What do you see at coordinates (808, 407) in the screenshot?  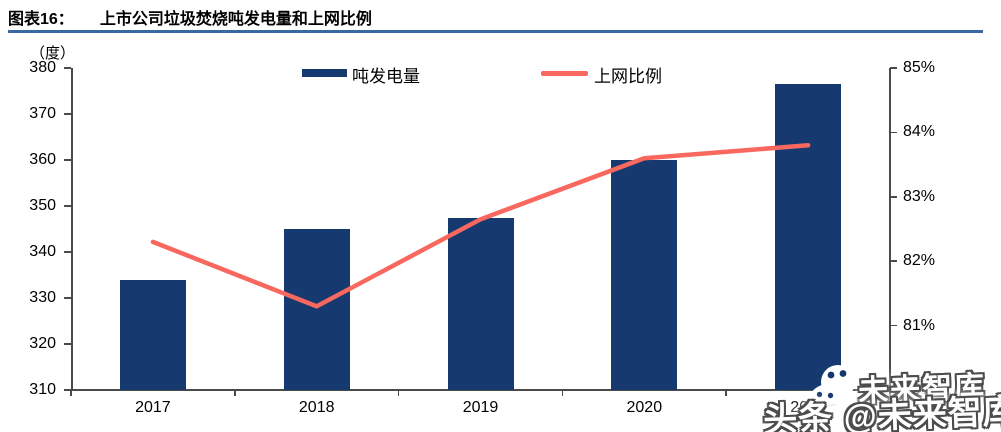 I see `x-axis-category-label: 2021` at bounding box center [808, 407].